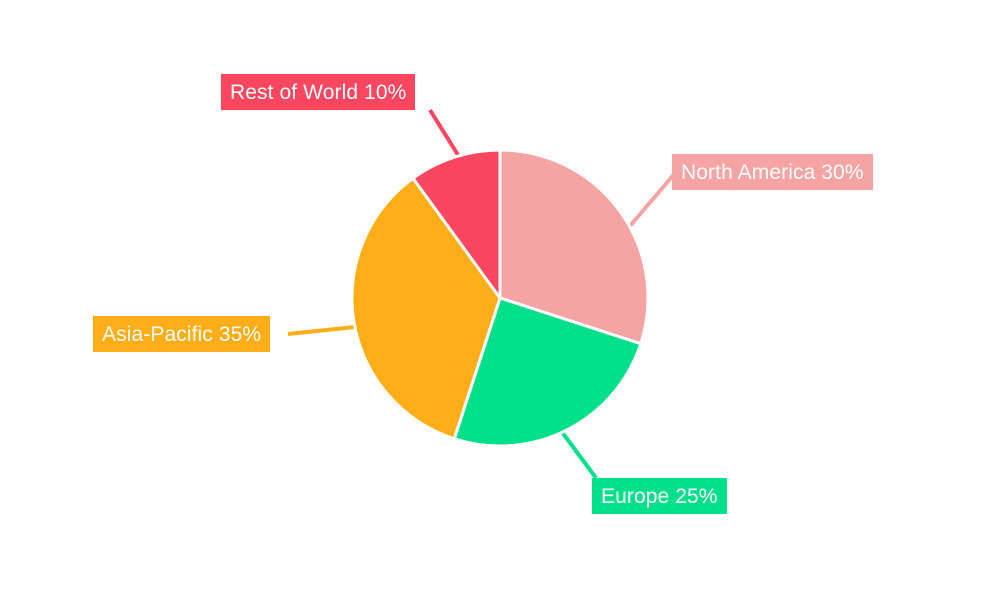  I want to click on pie-slice-north-america, so click(574, 247).